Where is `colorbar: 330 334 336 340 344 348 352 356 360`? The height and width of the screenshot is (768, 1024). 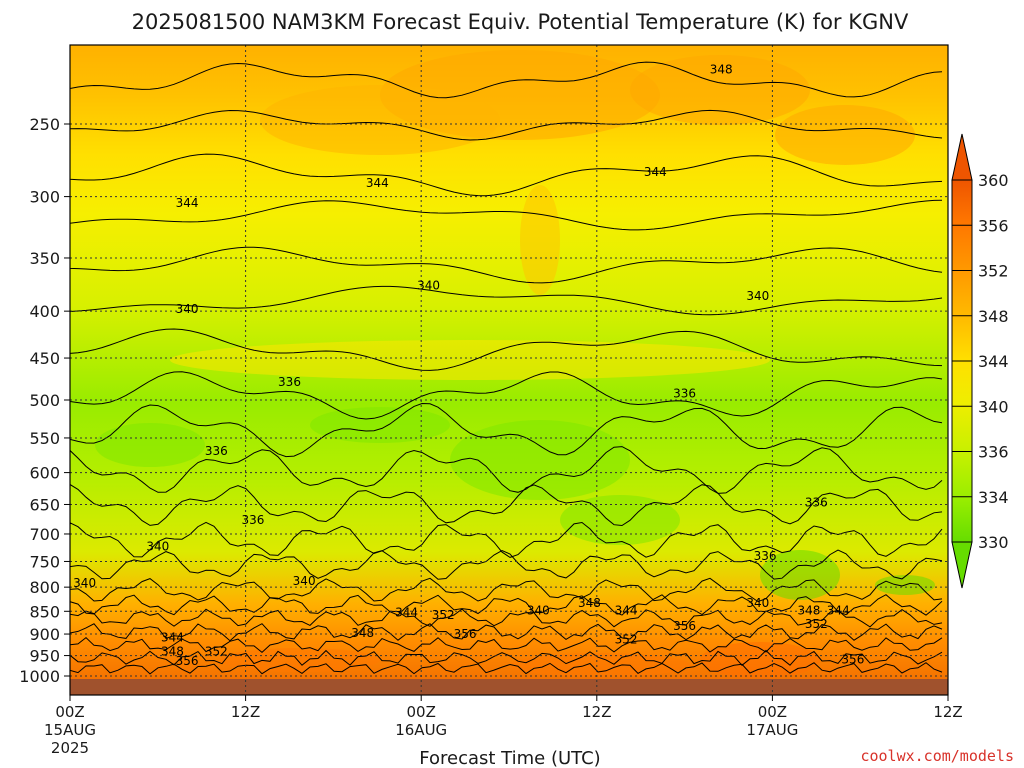 colorbar: 330 334 336 340 344 348 352 356 360 is located at coordinates (980, 361).